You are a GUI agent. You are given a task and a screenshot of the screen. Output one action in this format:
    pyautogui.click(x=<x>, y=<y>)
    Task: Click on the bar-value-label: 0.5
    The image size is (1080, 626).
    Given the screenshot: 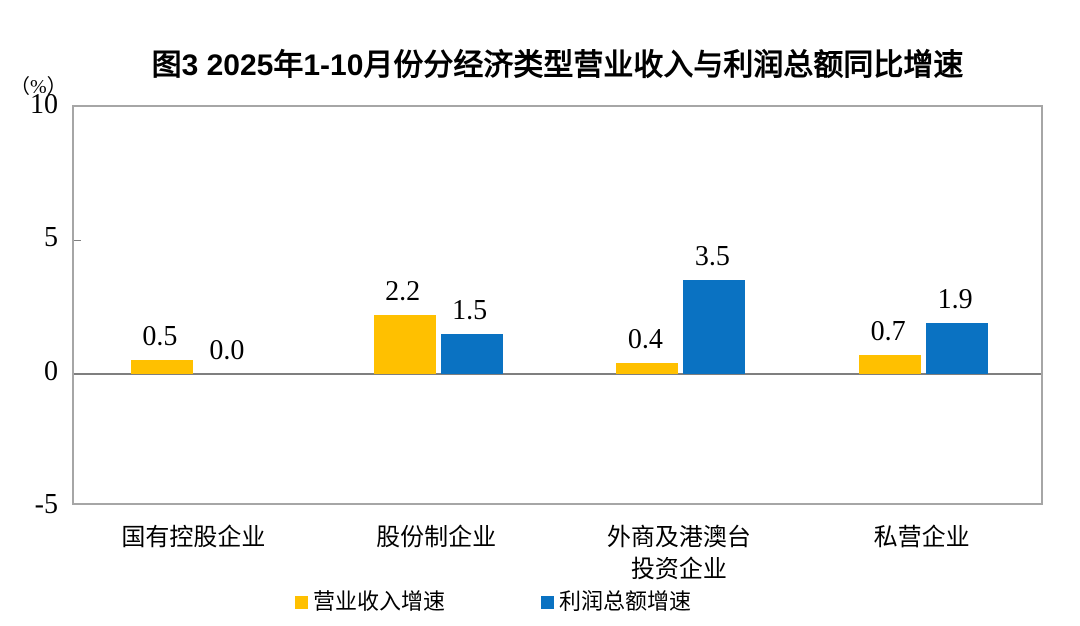 What is the action you would take?
    pyautogui.click(x=160, y=337)
    